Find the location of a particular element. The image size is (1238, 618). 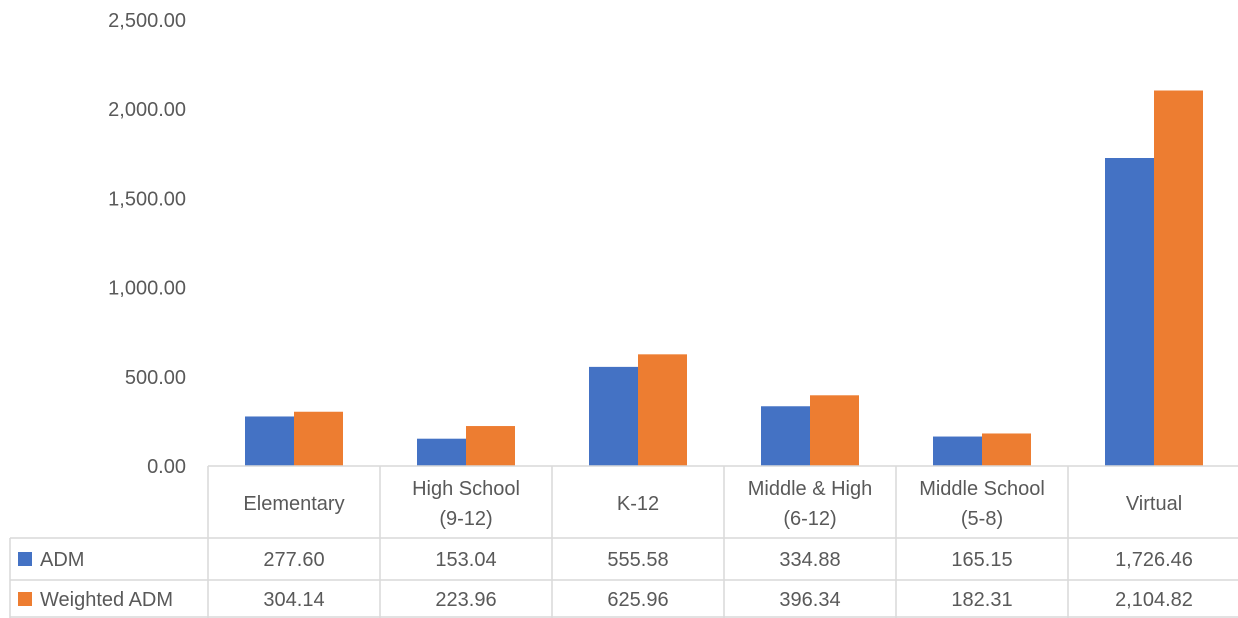

category-label-line: Middle & High is located at coordinates (810, 489).